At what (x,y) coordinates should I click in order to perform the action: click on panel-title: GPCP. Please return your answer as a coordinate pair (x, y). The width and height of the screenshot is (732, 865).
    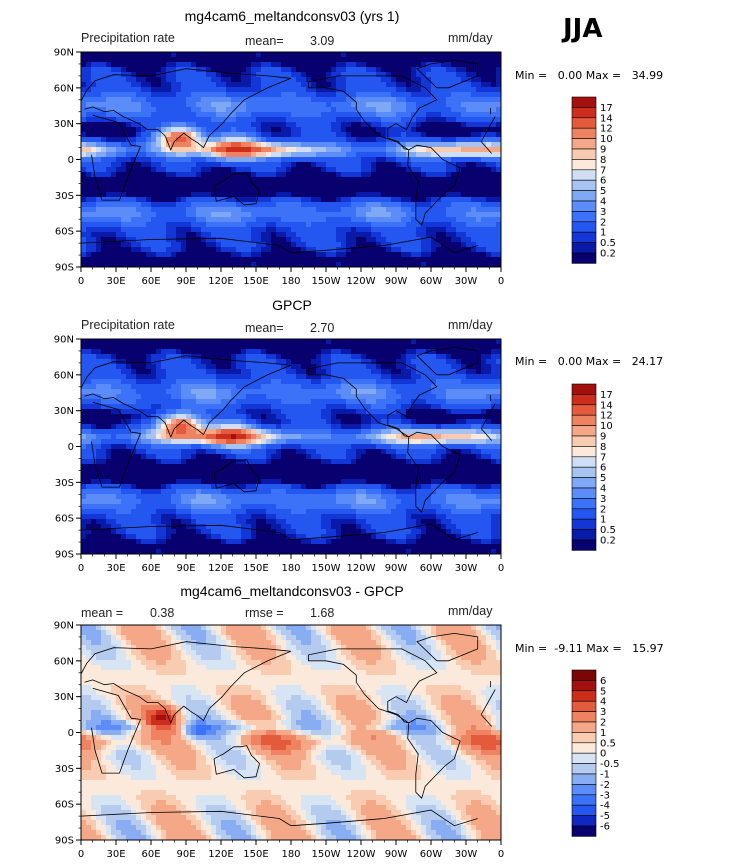
    Looking at the image, I should click on (292, 305).